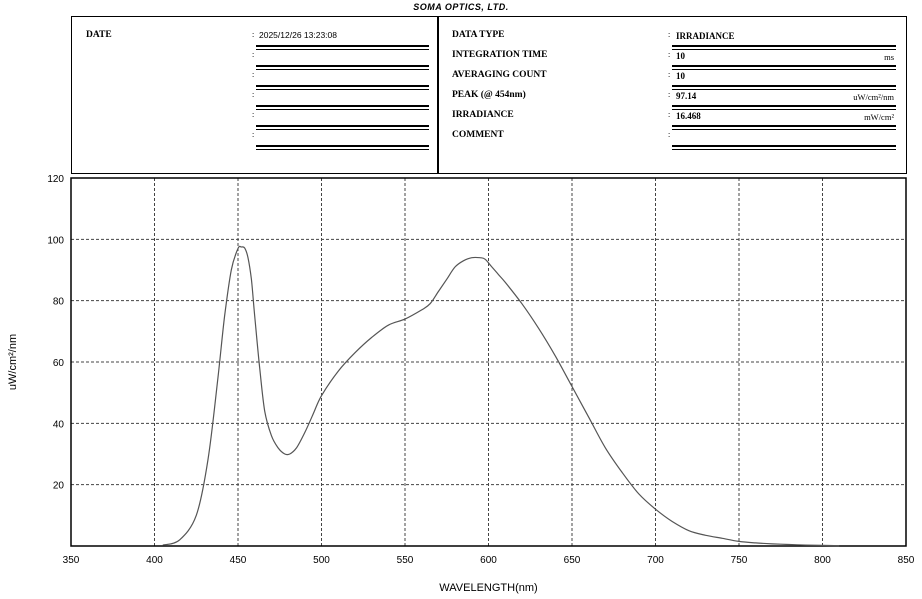 The height and width of the screenshot is (599, 922). I want to click on x-tick-label: 600, so click(488, 560).